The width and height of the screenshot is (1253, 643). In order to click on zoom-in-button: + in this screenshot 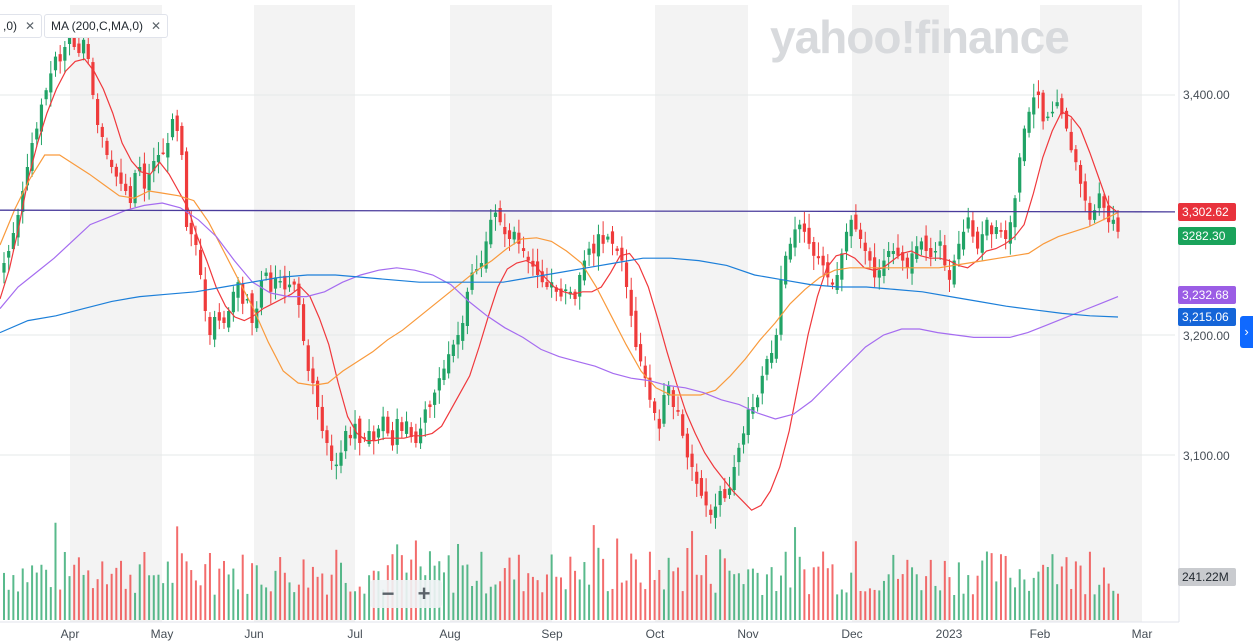, I will do `click(424, 593)`.